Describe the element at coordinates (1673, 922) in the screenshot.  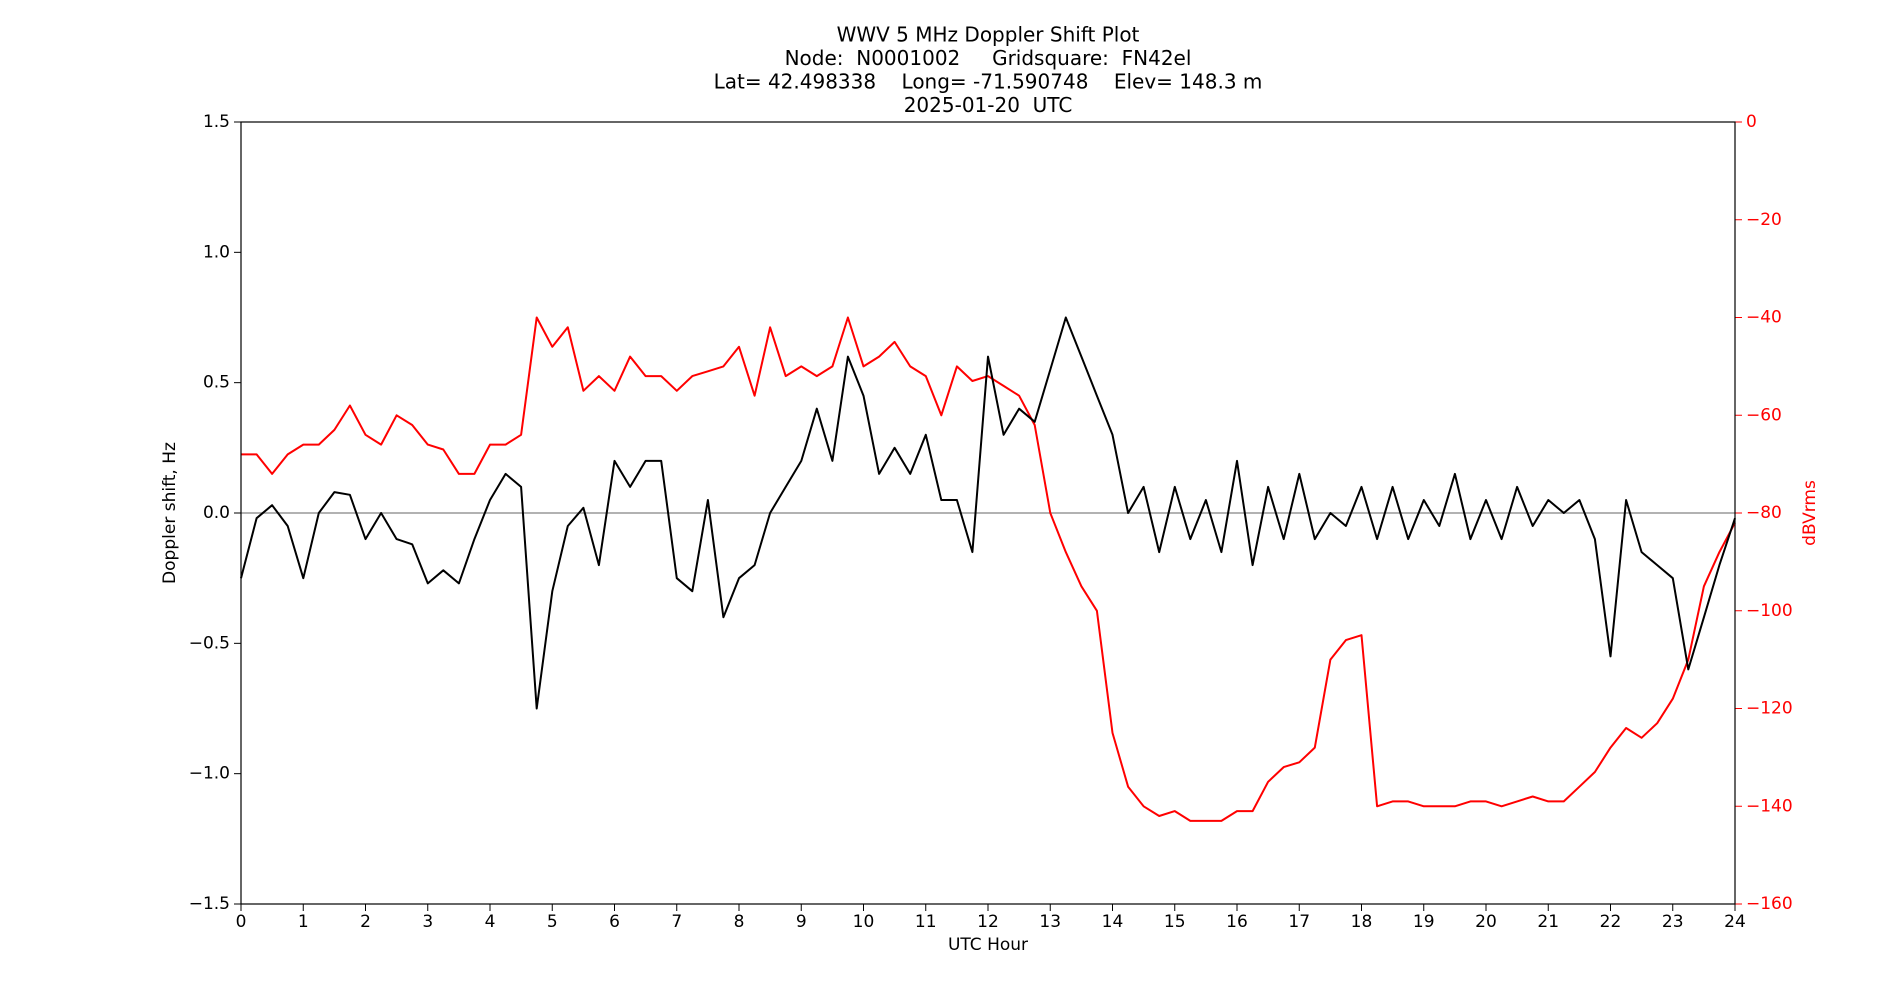
I see `x-tick-label: 23` at that location.